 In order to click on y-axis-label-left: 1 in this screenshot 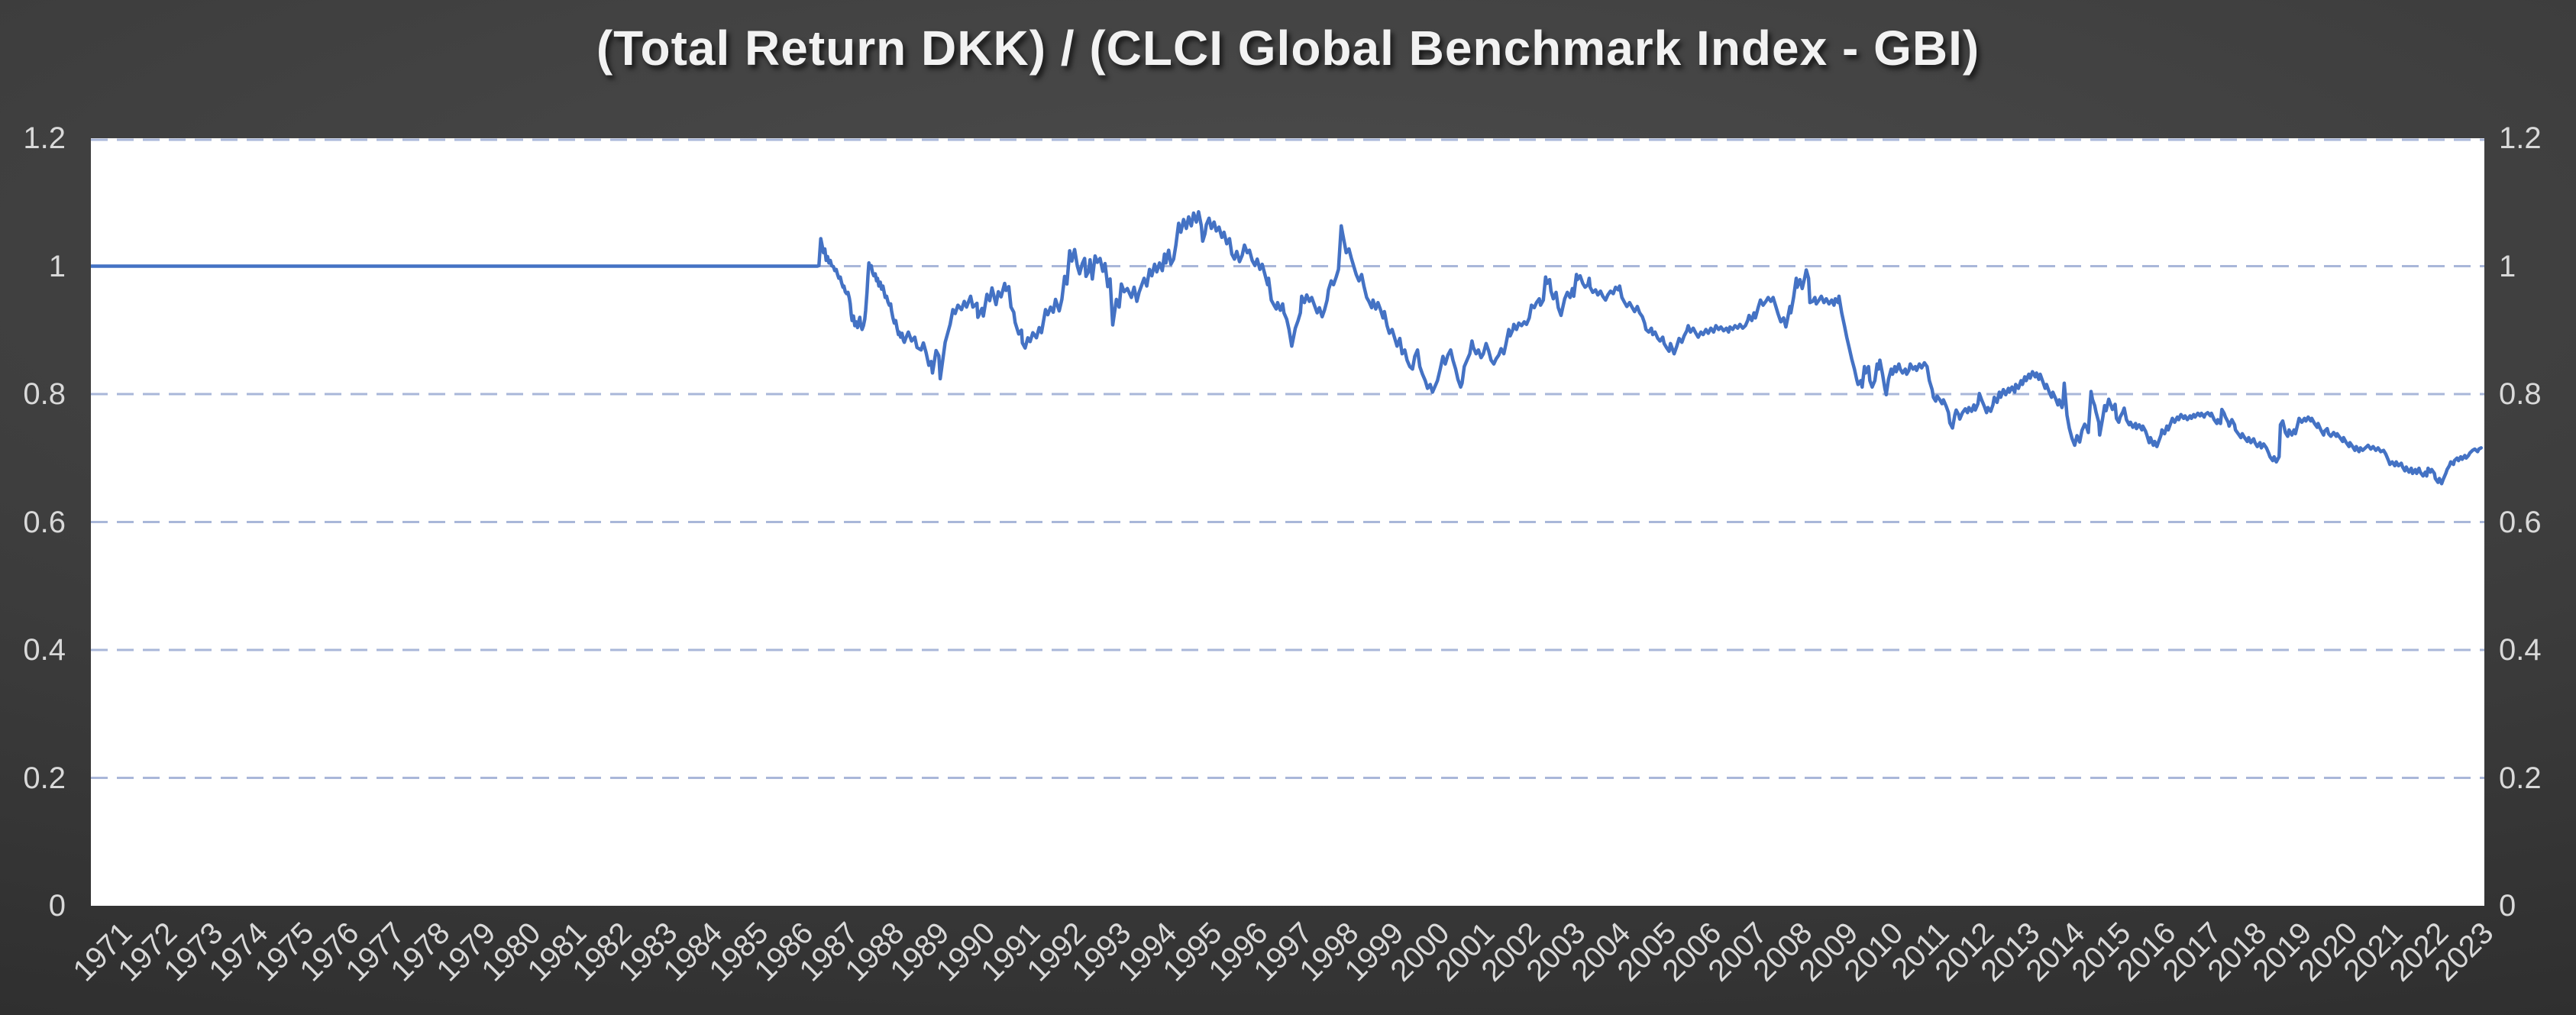, I will do `click(57, 266)`.